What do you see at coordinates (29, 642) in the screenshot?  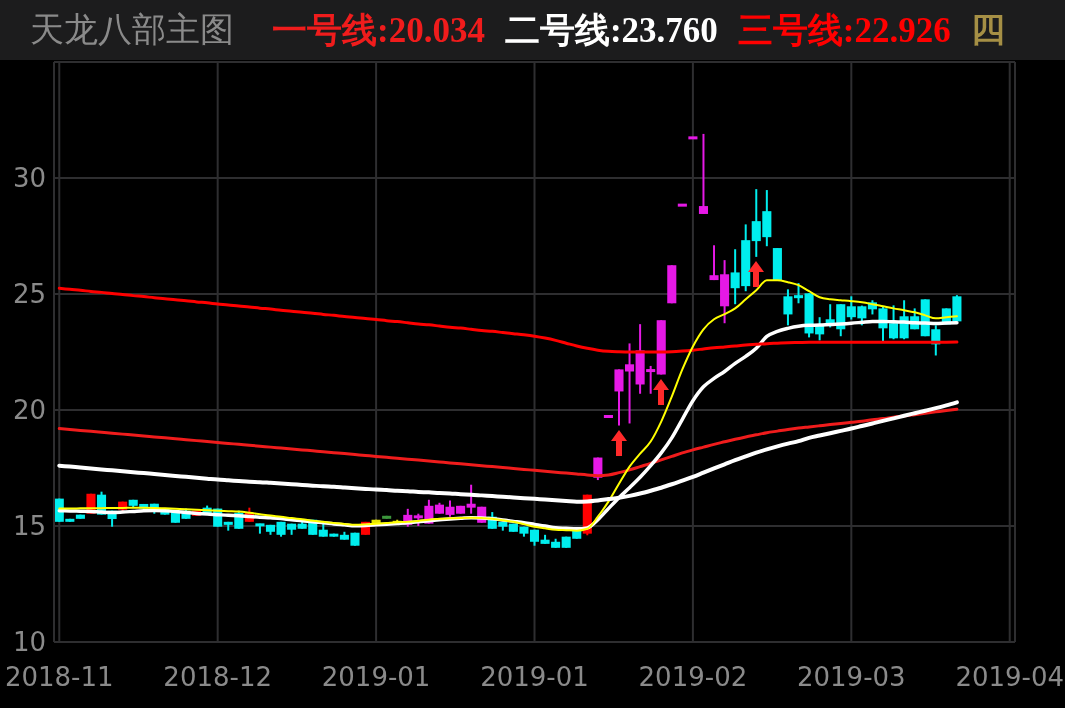 I see `y-tick-label: 10` at bounding box center [29, 642].